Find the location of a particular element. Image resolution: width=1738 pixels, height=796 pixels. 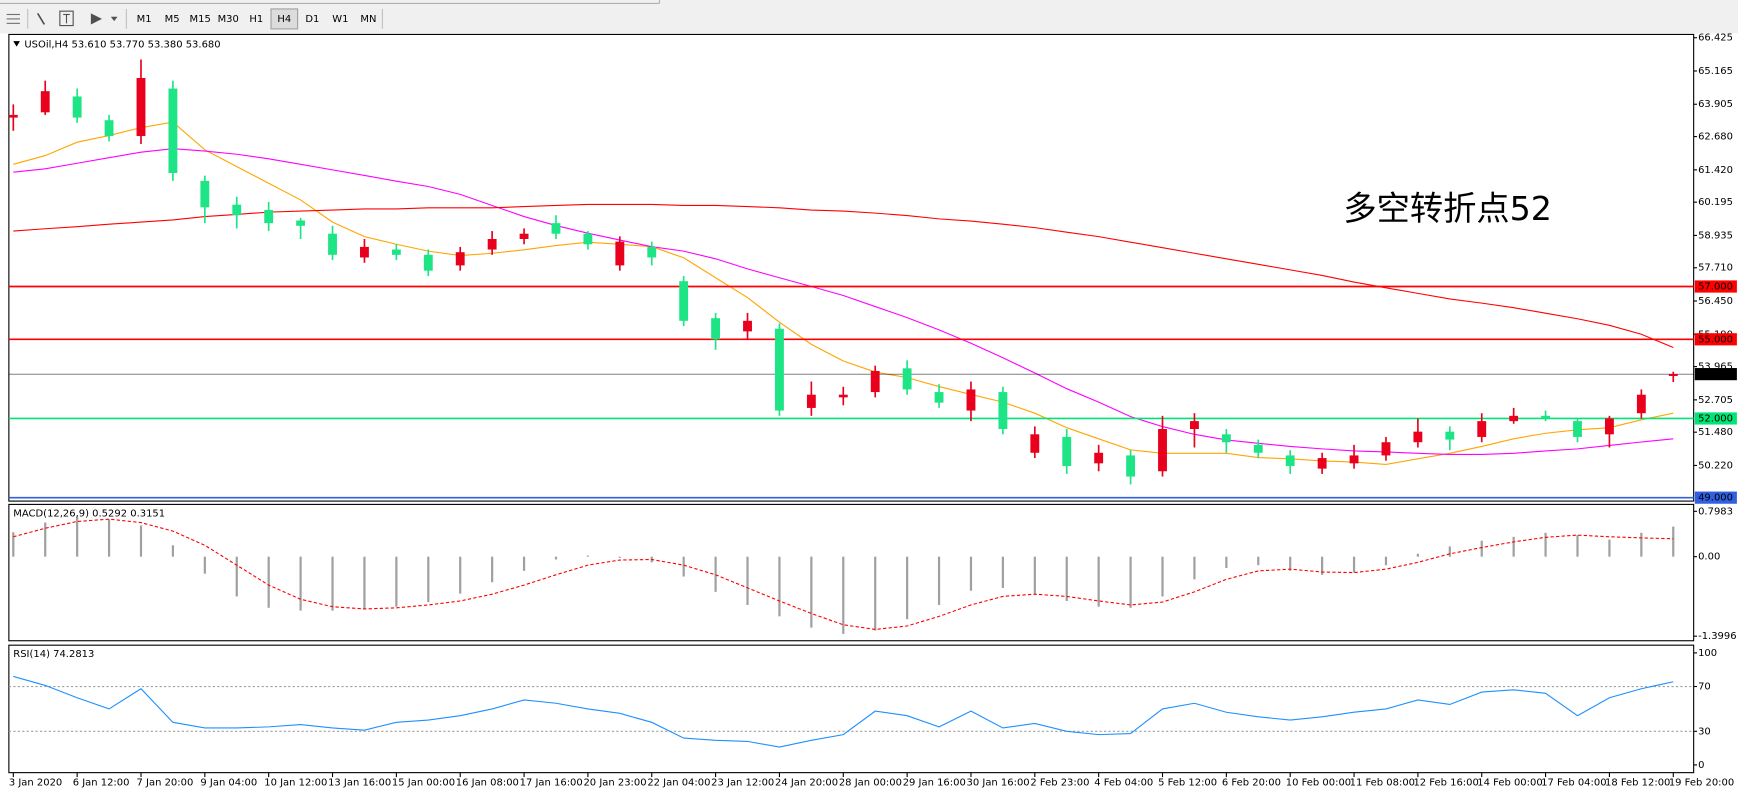

y-tick-label: 61.420 is located at coordinates (1715, 170).